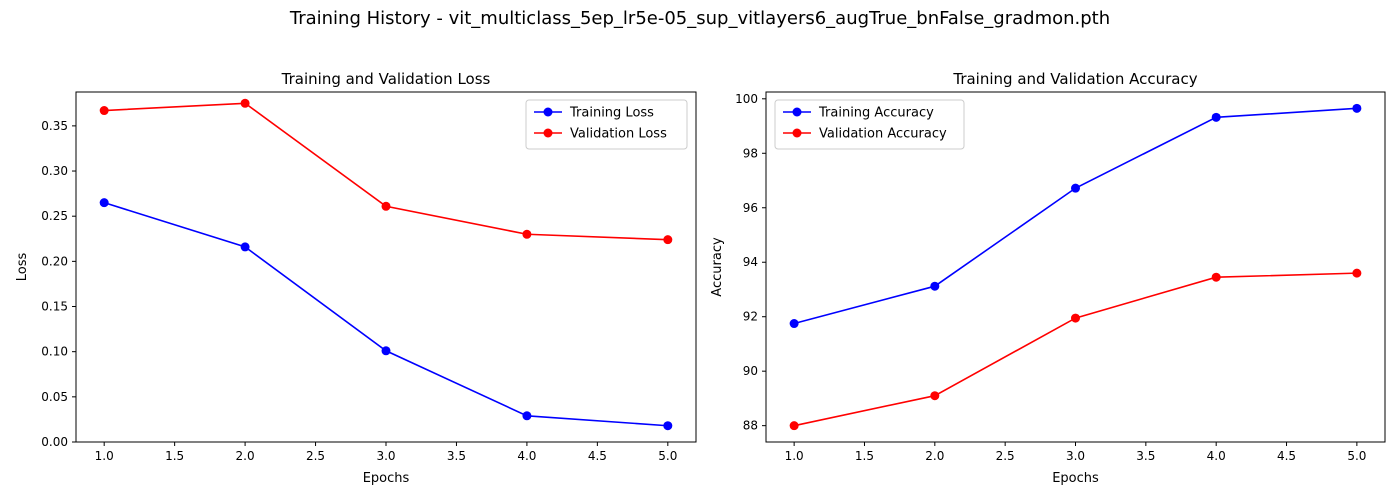 The height and width of the screenshot is (500, 1400). Describe the element at coordinates (54, 397) in the screenshot. I see `y-tick-label: 0.05` at that location.